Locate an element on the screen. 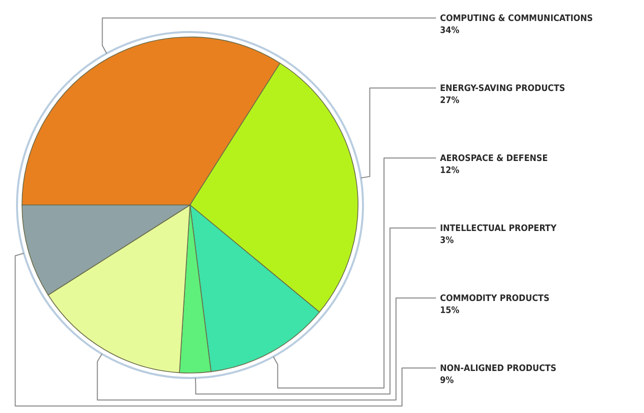  slice-label: COMMODITY PRODUCTS is located at coordinates (495, 299).